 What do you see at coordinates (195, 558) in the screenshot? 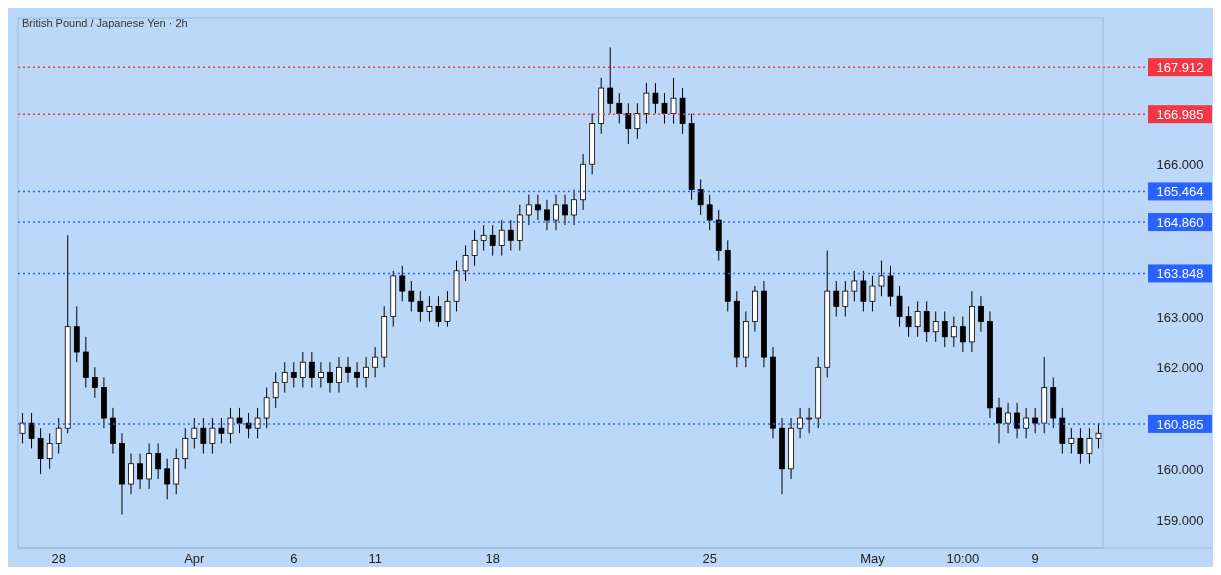
I see `x-tick-label: Apr` at bounding box center [195, 558].